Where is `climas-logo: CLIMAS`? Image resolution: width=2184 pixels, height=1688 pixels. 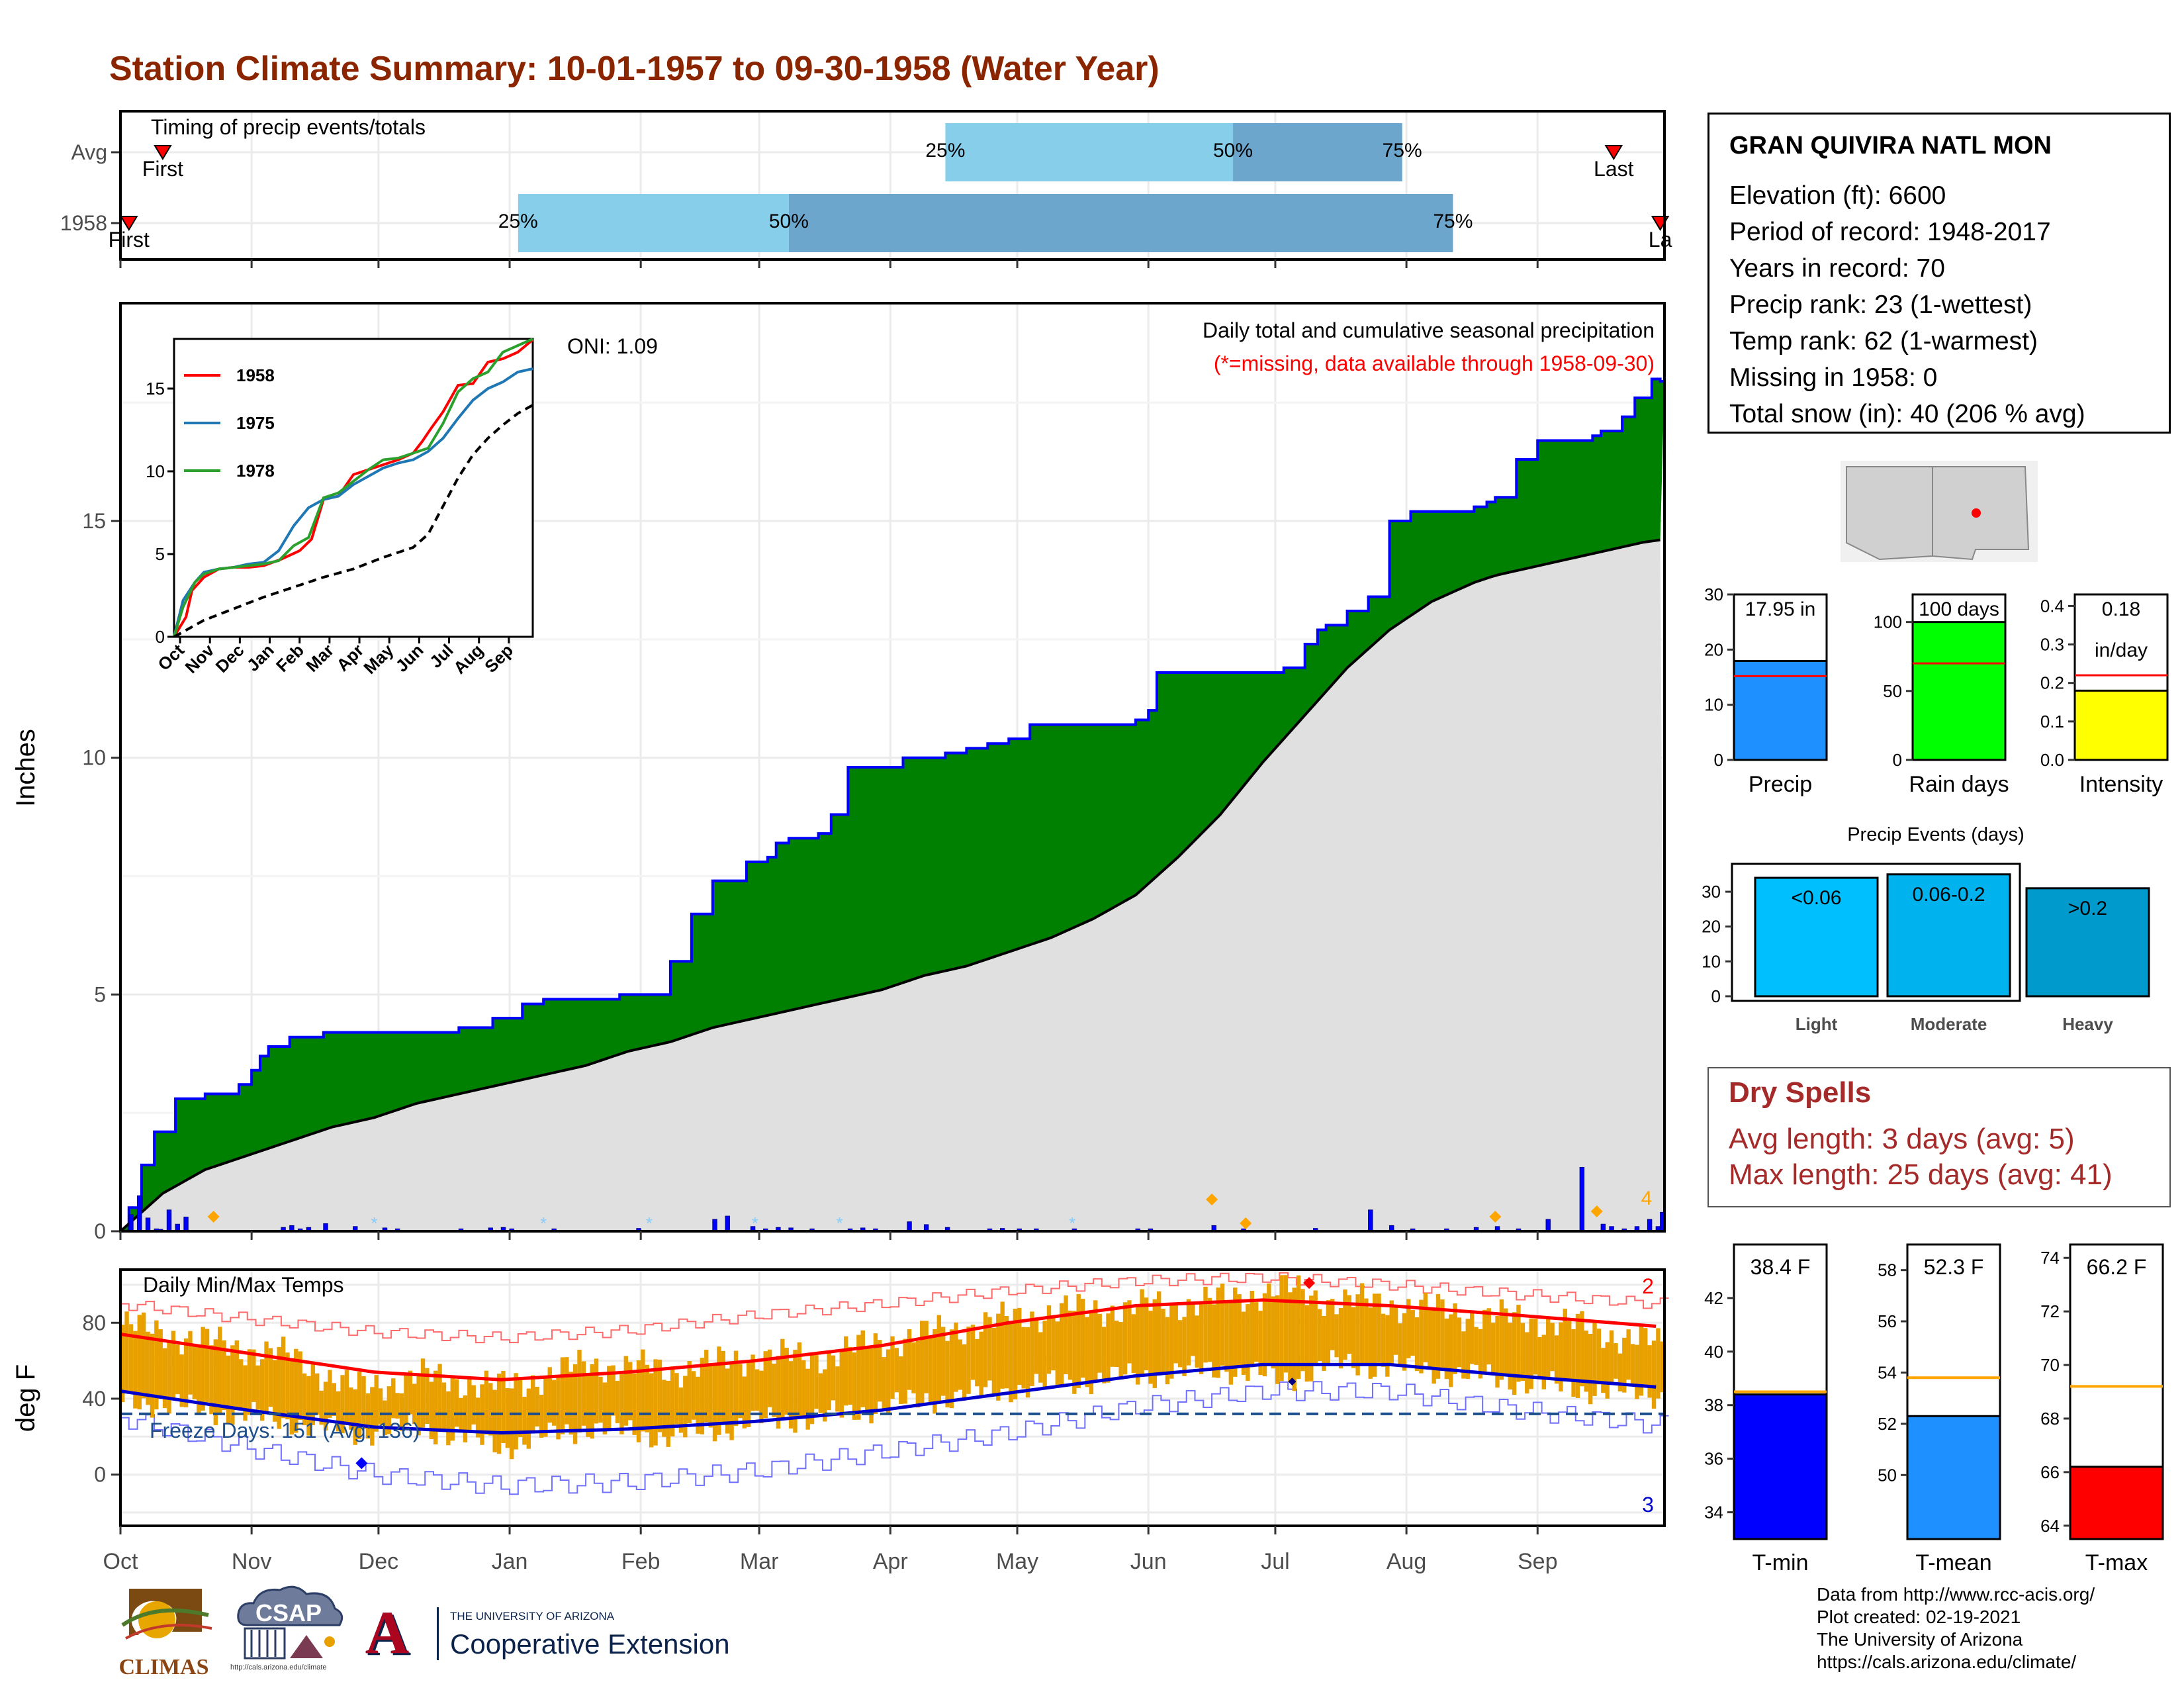 climas-logo: CLIMAS is located at coordinates (163, 1629).